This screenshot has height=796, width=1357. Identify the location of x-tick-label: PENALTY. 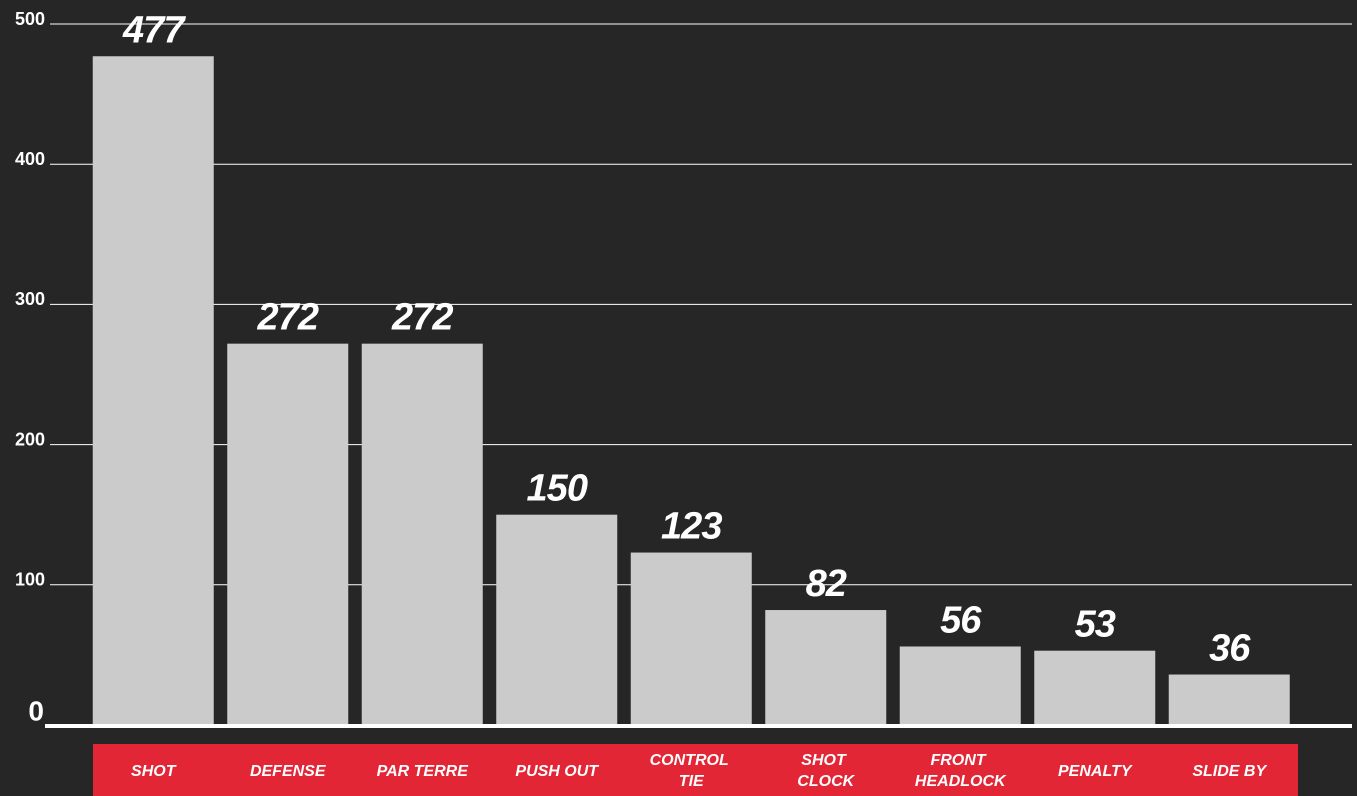
(1095, 771).